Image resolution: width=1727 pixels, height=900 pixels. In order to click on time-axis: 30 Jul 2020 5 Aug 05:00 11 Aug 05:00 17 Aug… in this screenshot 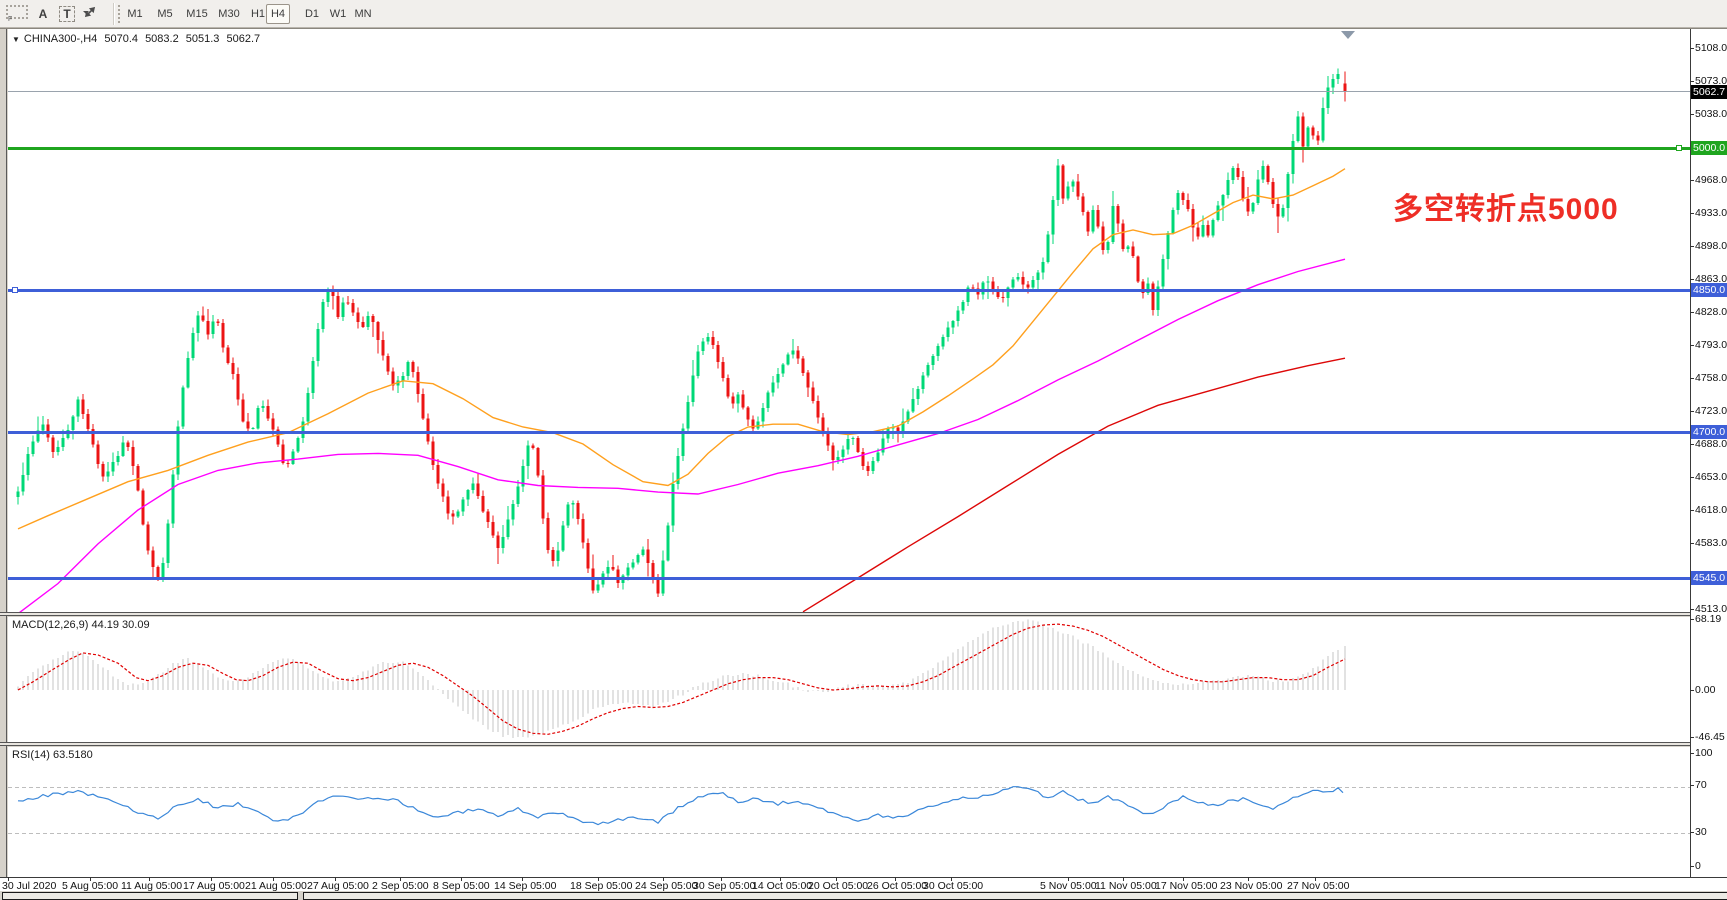, I will do `click(863, 884)`.